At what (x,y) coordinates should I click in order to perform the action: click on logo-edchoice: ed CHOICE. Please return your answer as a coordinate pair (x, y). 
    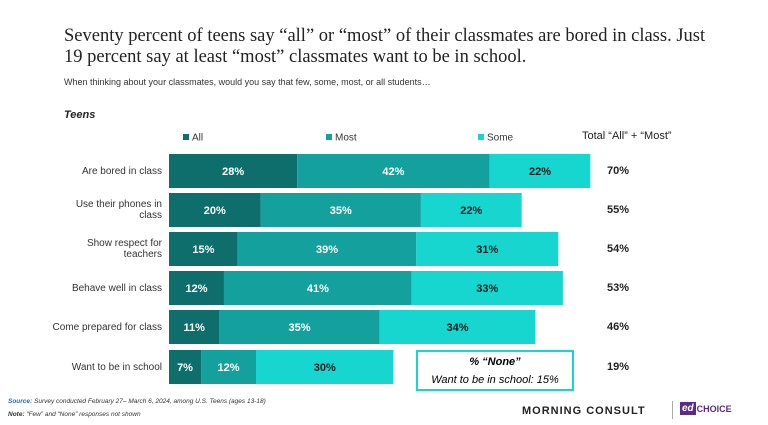
    Looking at the image, I should click on (706, 408).